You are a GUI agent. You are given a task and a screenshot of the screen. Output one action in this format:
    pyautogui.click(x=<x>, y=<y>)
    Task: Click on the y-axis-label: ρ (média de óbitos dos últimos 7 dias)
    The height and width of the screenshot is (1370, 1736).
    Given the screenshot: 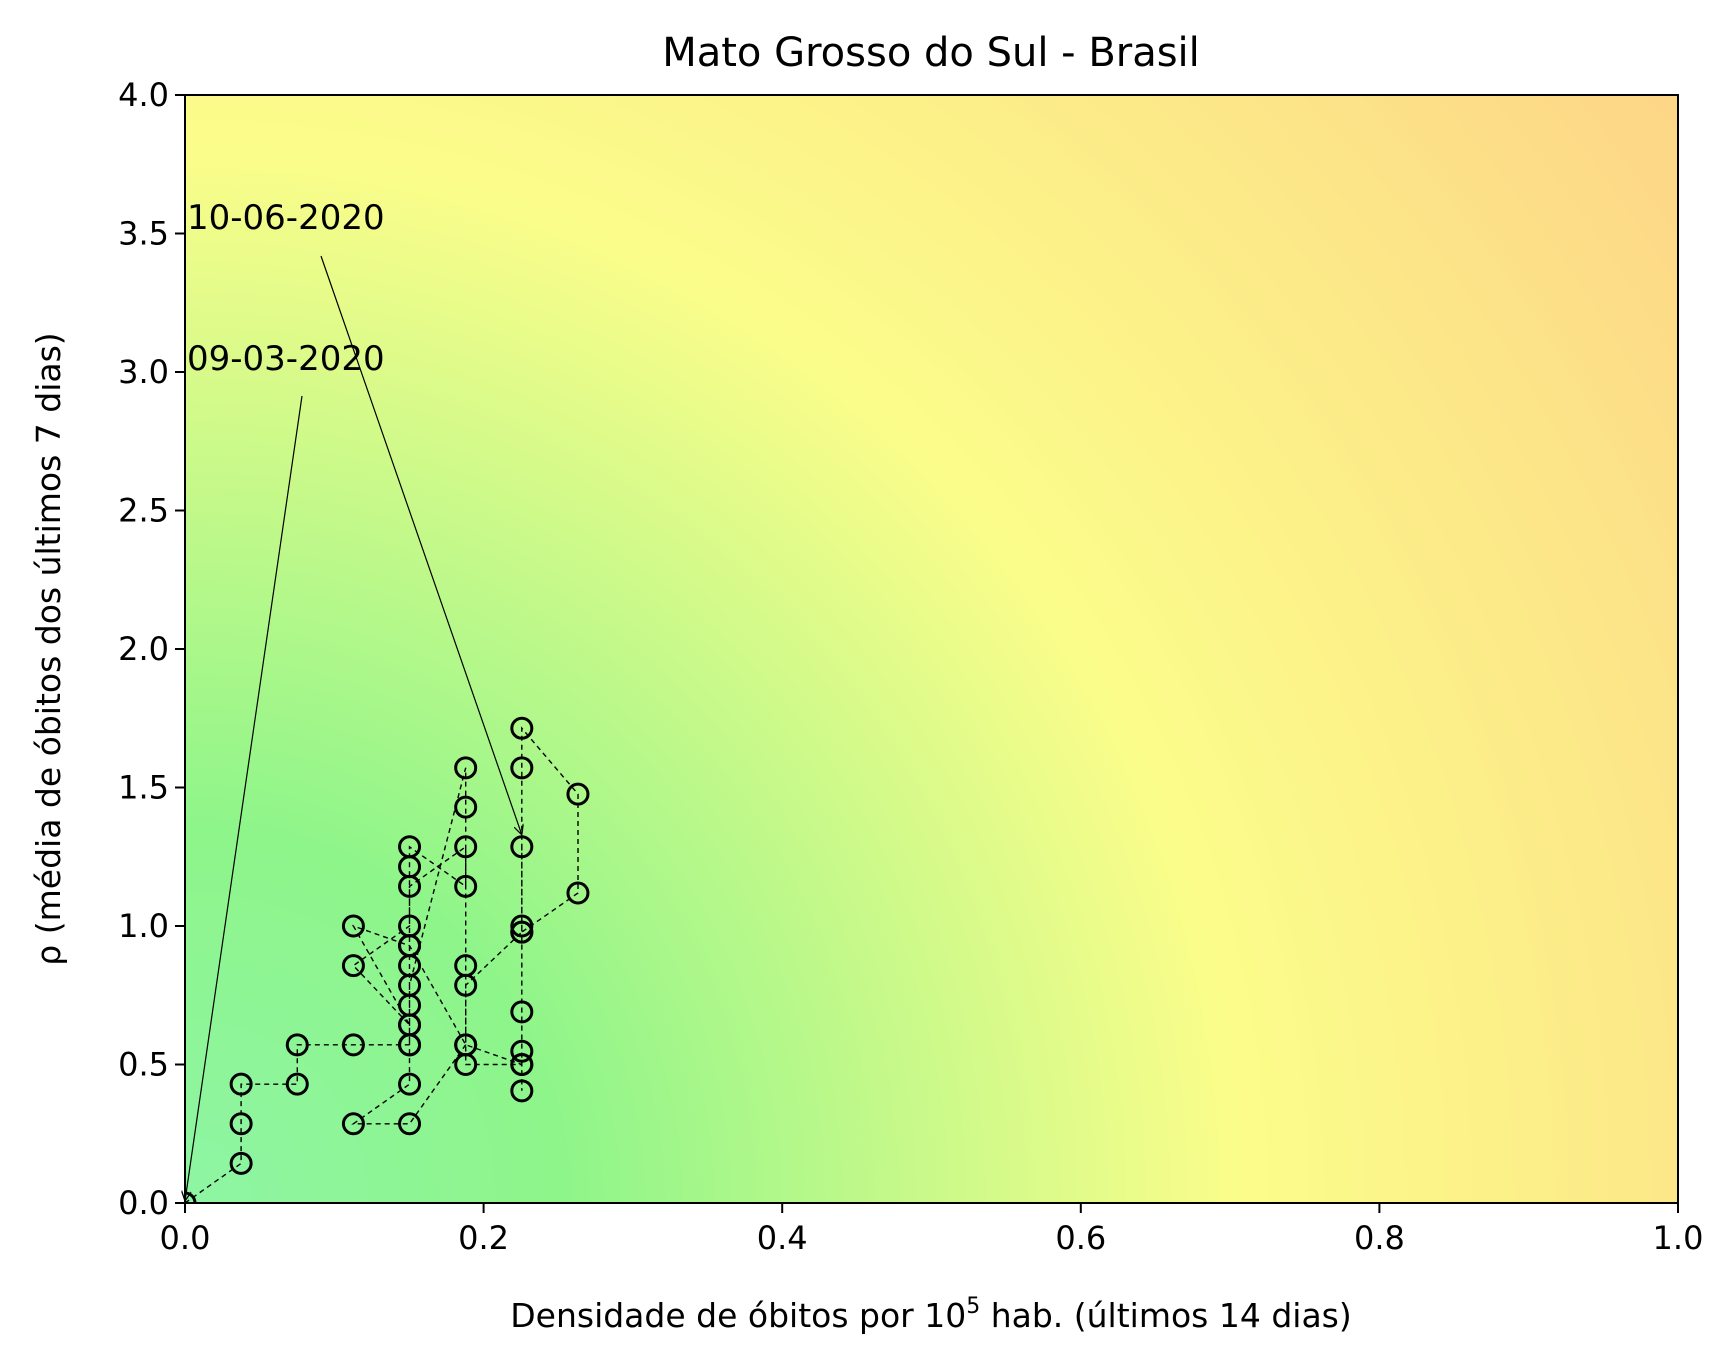 What is the action you would take?
    pyautogui.click(x=48, y=648)
    